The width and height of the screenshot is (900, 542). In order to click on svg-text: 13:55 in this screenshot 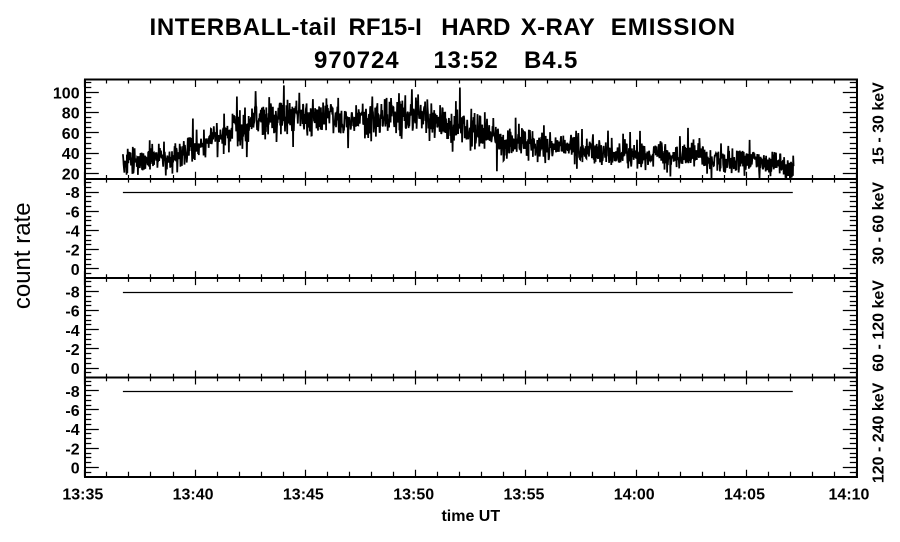, I will do `click(523, 495)`.